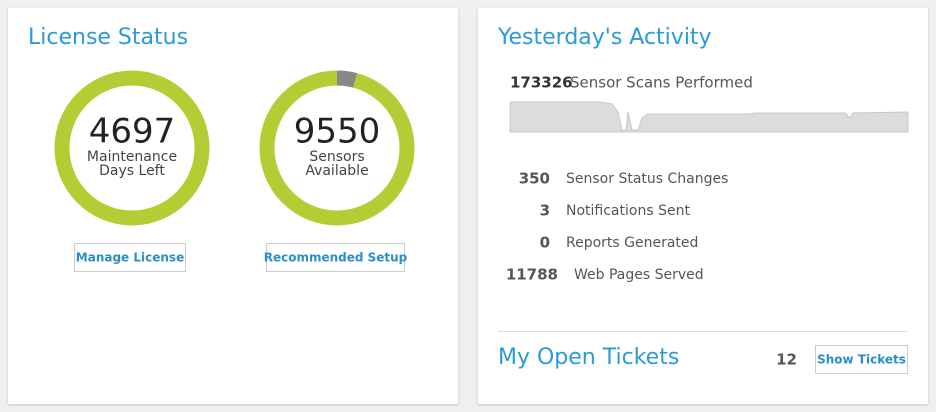  I want to click on gauge-label: Sensors, so click(336, 157).